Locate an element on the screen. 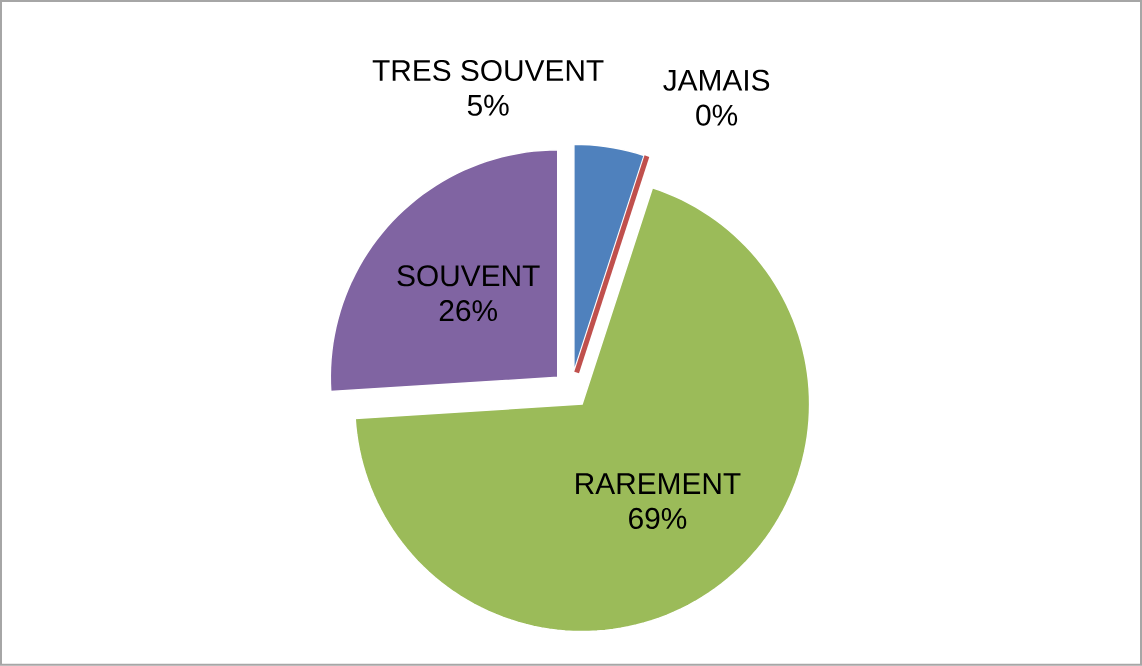  data-label: 69% is located at coordinates (658, 518).